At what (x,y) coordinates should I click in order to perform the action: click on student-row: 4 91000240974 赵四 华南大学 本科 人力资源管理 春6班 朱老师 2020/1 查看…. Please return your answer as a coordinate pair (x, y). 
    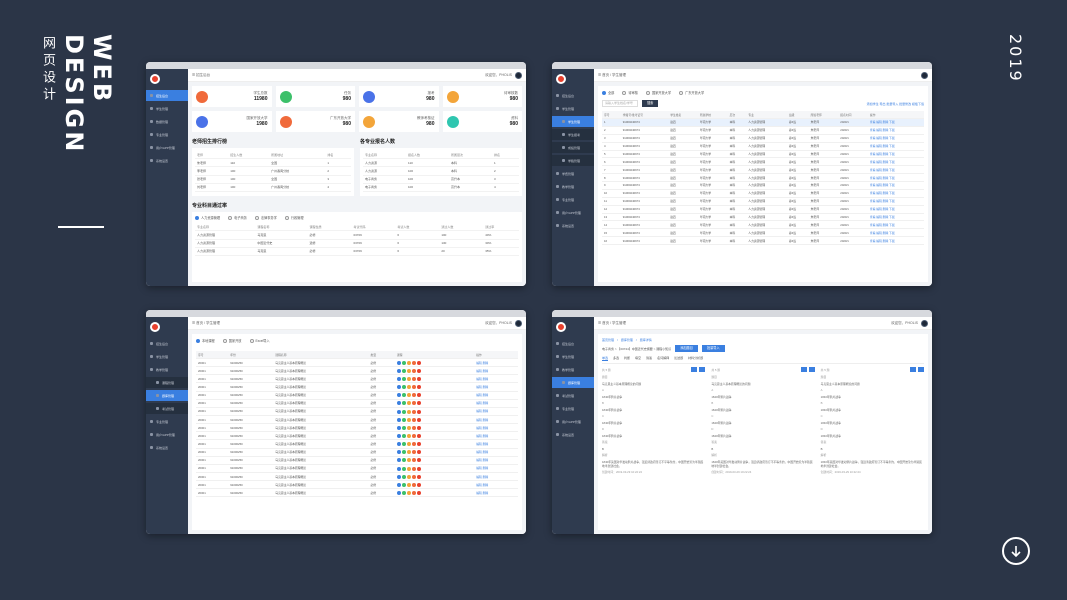
    Looking at the image, I should click on (763, 146).